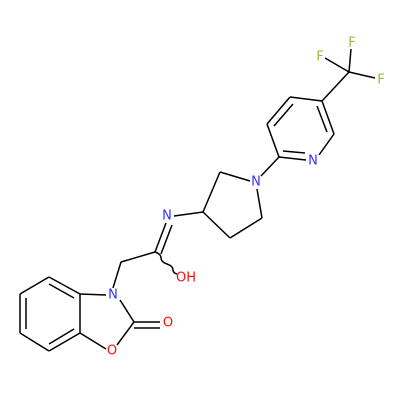 The height and width of the screenshot is (400, 400). What do you see at coordinates (186, 278) in the screenshot?
I see `atom-label: OH` at bounding box center [186, 278].